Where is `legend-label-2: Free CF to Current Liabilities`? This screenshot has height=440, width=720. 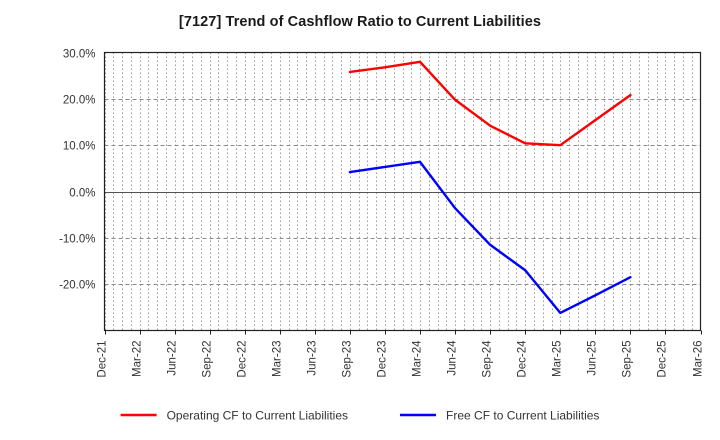 legend-label-2: Free CF to Current Liabilities is located at coordinates (522, 416).